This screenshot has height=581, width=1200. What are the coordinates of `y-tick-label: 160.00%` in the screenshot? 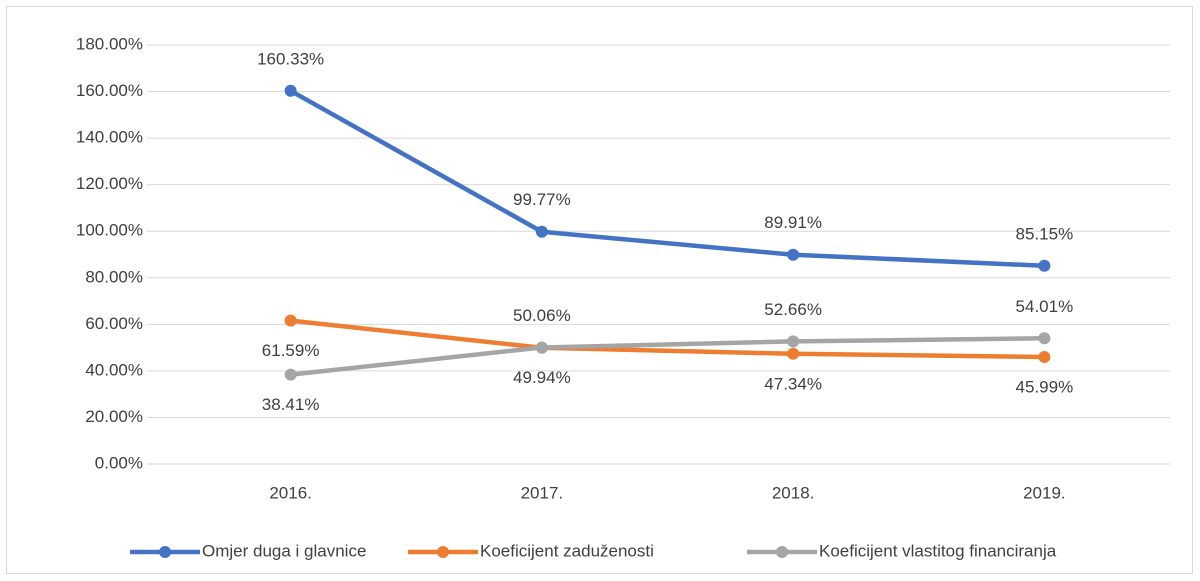 It's located at (109, 90).